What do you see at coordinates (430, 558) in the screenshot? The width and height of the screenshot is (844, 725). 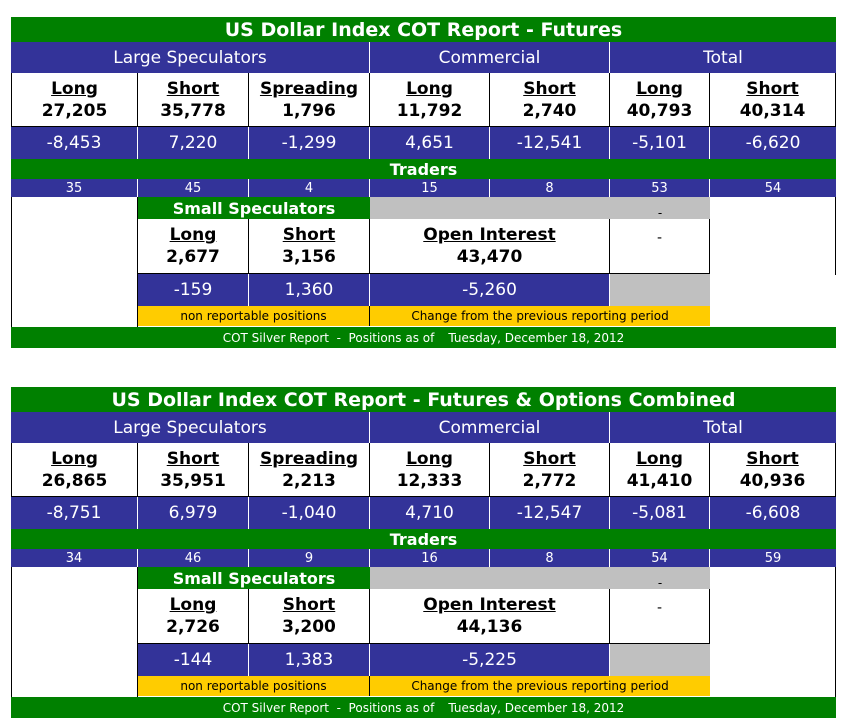 I see `trader-count: 16` at bounding box center [430, 558].